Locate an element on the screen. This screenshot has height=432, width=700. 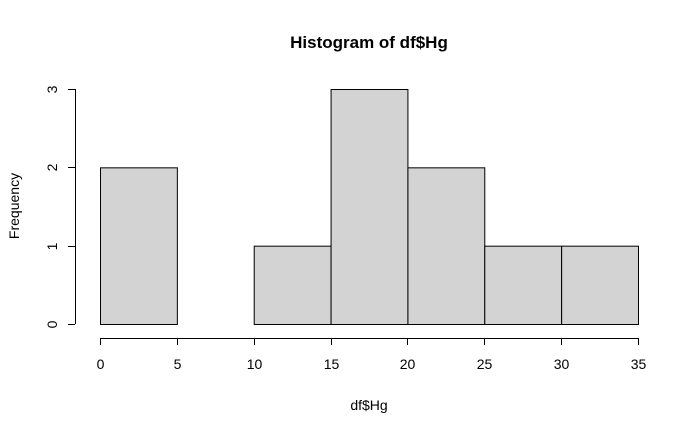
x-tick-label-1: 5 is located at coordinates (178, 364).